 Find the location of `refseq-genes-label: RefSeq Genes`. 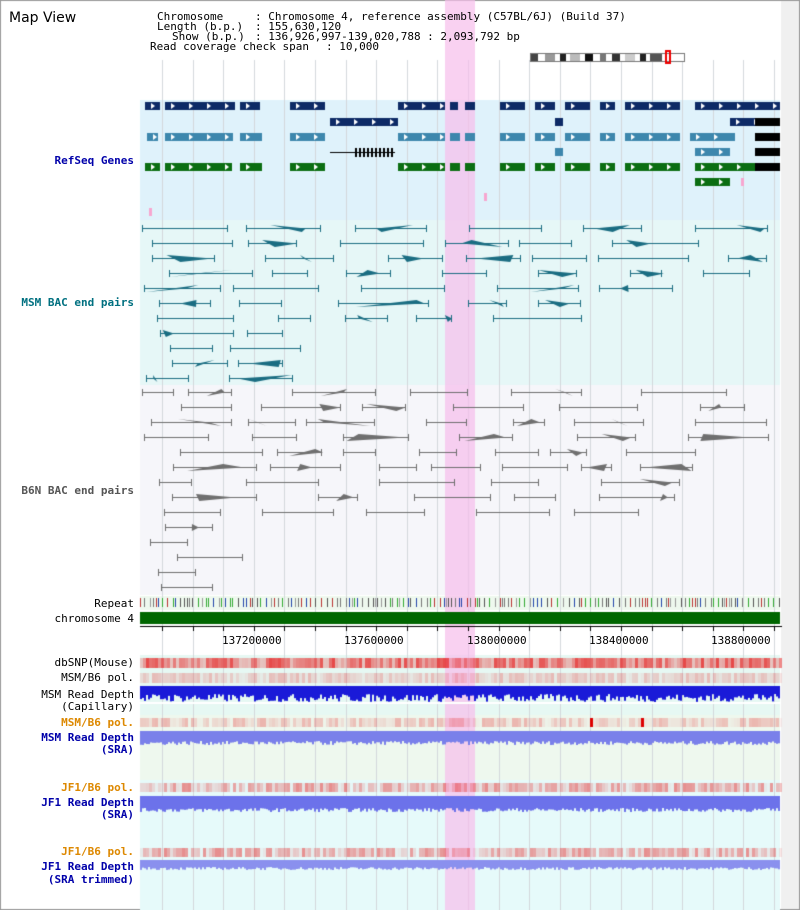

refseq-genes-label: RefSeq Genes is located at coordinates (94, 160).